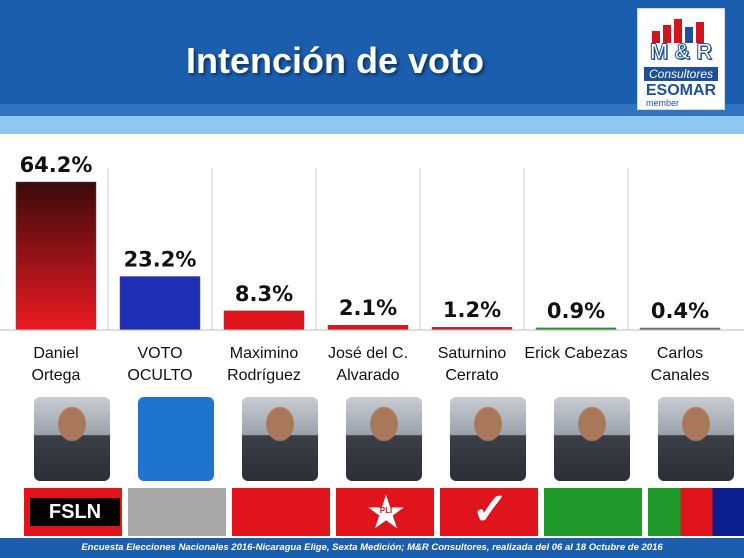  Describe the element at coordinates (160, 365) in the screenshot. I see `category-label: VOTO OCULTO` at that location.